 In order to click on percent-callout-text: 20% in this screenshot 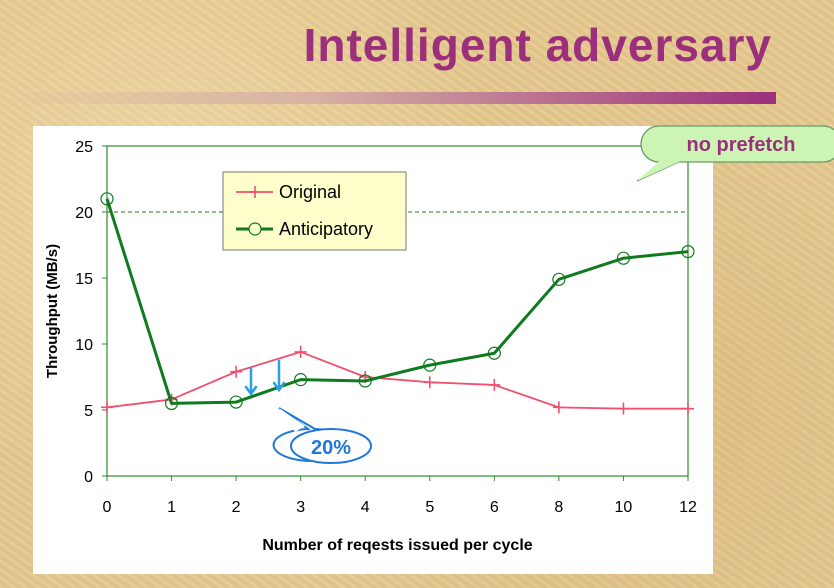, I will do `click(331, 448)`.